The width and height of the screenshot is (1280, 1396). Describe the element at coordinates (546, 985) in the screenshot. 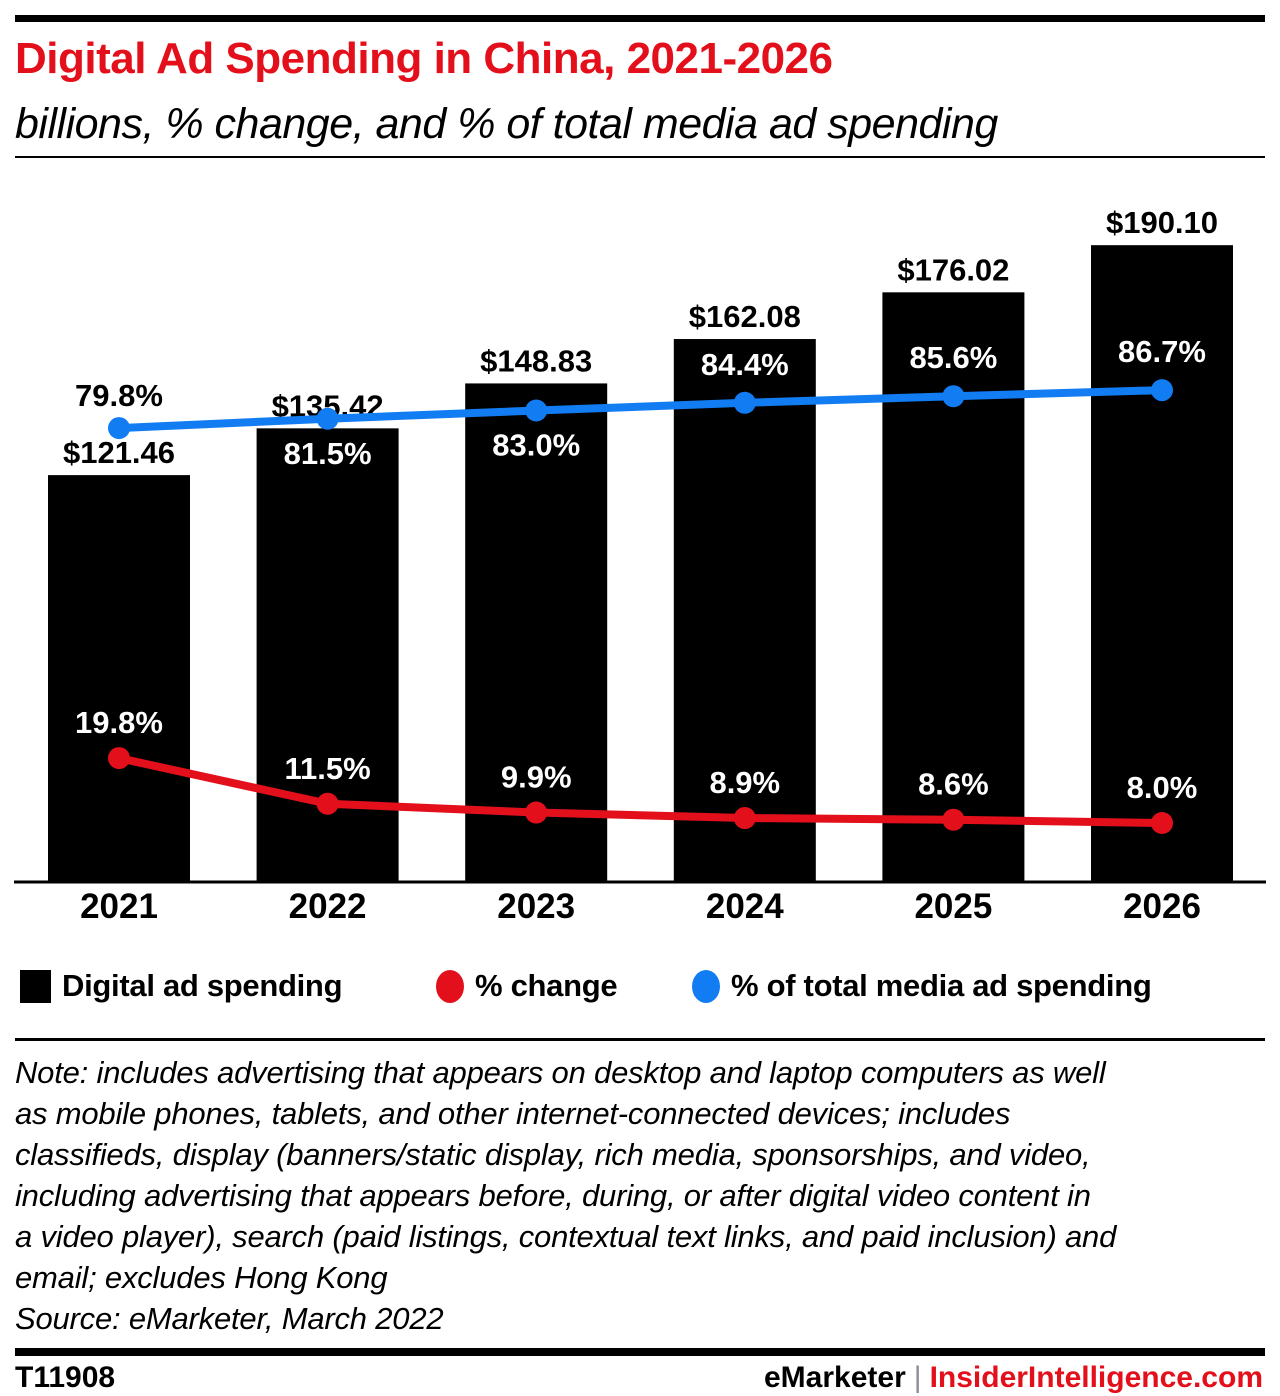

I see `legend-label: % change` at that location.